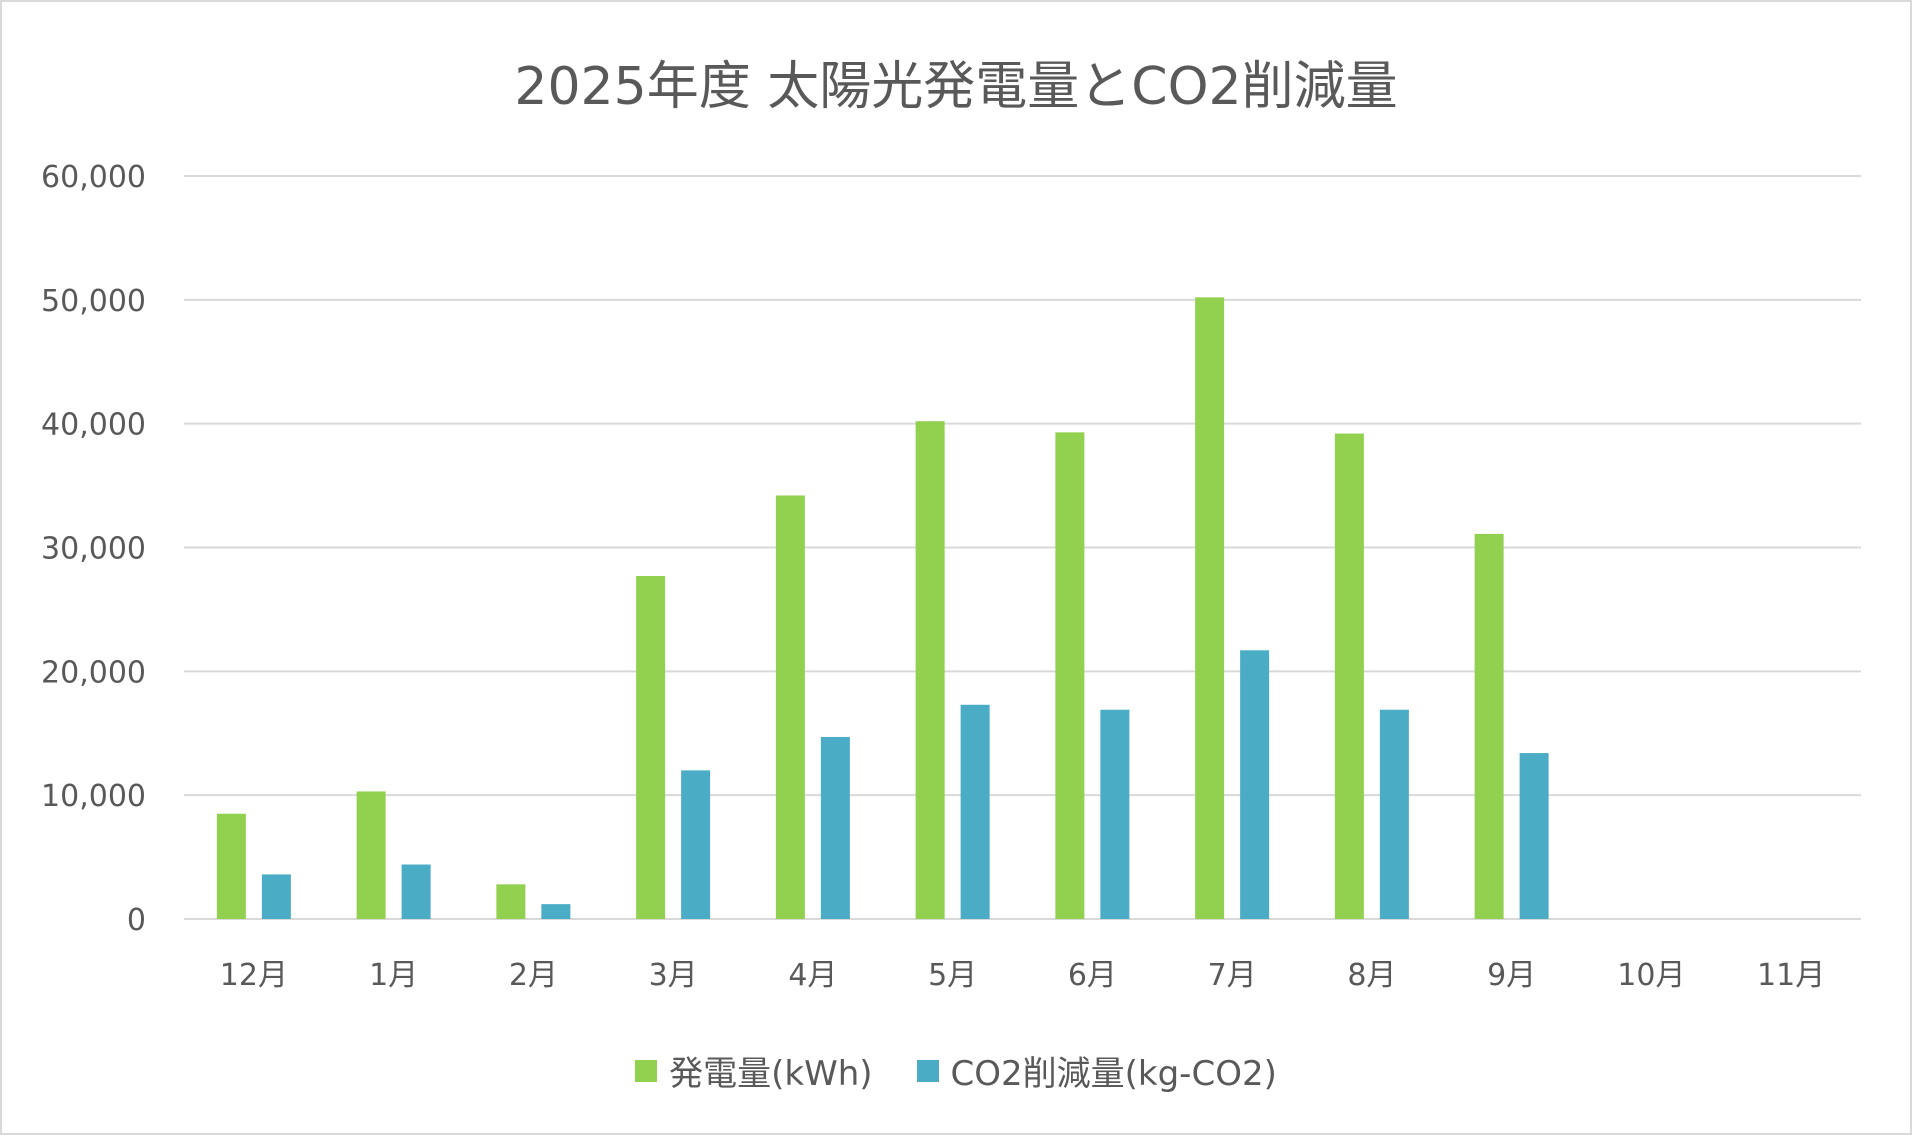 Image resolution: width=1912 pixels, height=1135 pixels. I want to click on legend-item: 発電量(kWh), so click(754, 1070).